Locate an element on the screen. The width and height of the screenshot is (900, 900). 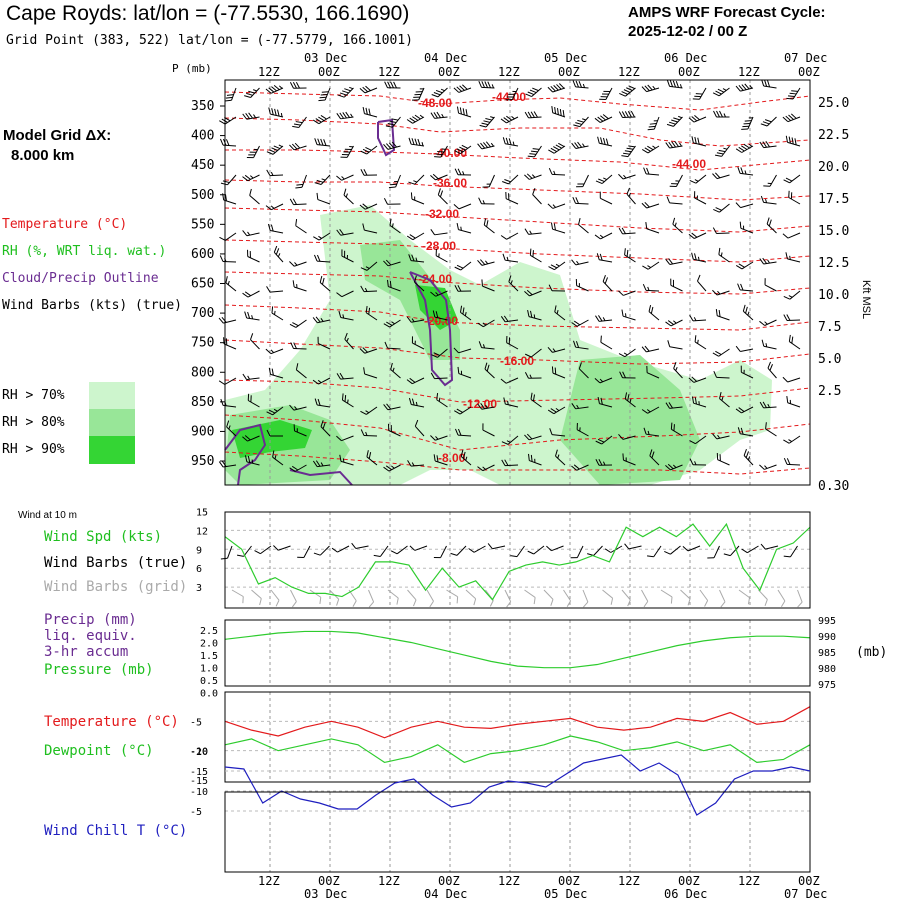
height-tick-label: 10.0 is located at coordinates (833, 295).